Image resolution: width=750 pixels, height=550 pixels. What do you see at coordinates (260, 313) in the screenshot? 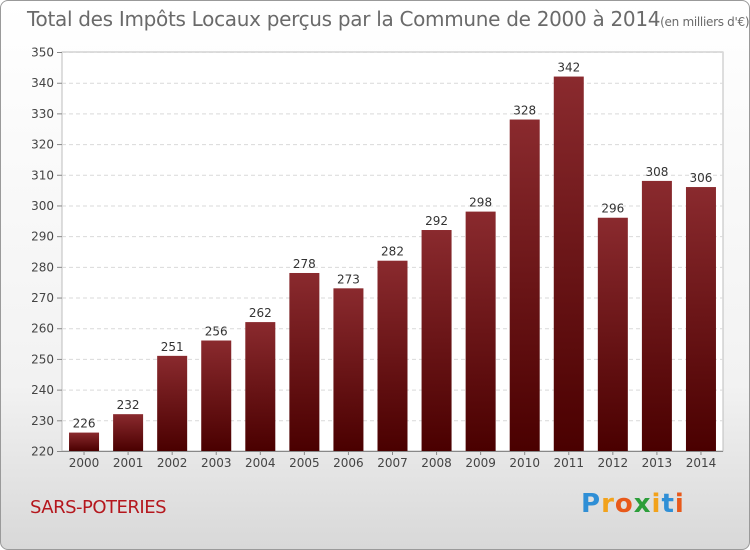
I see `bar-value-label: 262` at bounding box center [260, 313].